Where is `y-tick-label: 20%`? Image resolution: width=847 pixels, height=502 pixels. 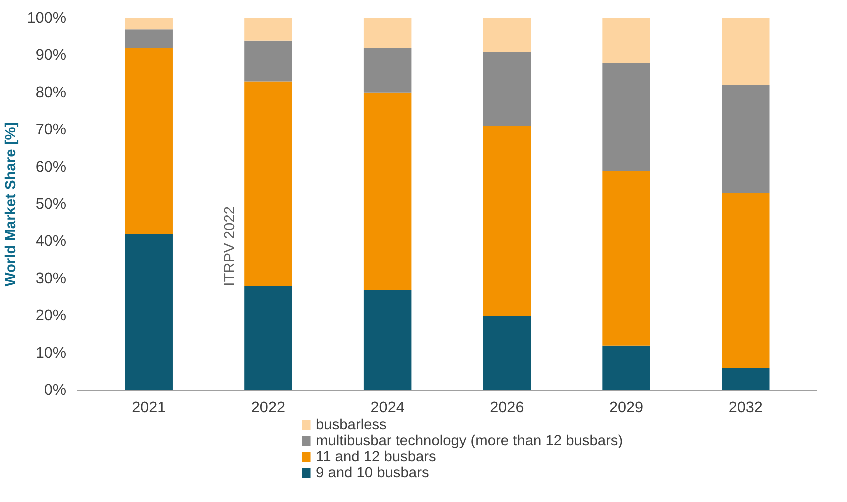
y-tick-label: 20% is located at coordinates (51, 316).